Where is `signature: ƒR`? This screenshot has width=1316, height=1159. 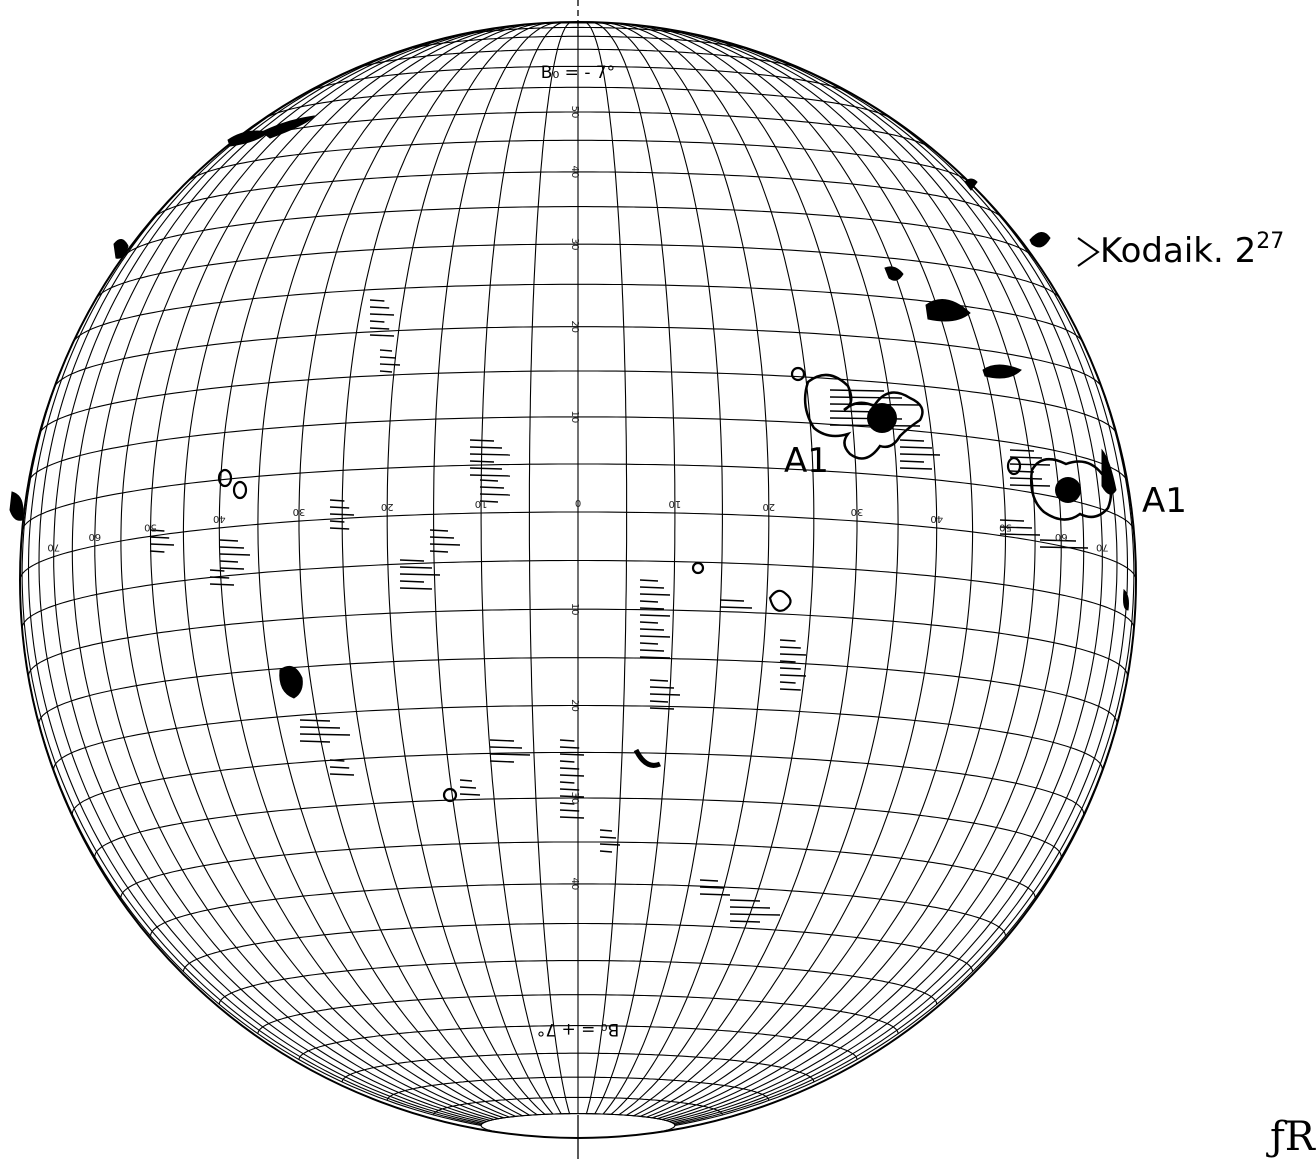 signature: ƒR is located at coordinates (1291, 1136).